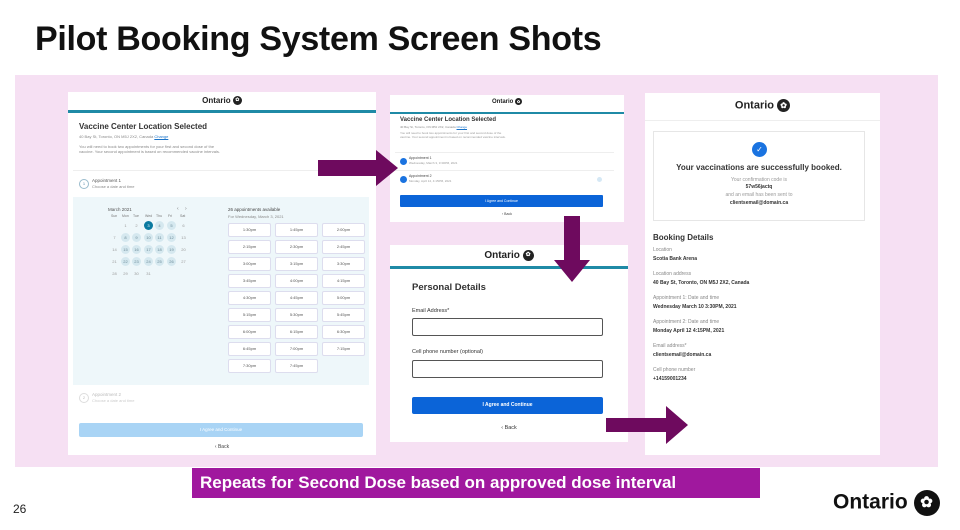  I want to click on time-slot-button: 7:15pm, so click(343, 349).